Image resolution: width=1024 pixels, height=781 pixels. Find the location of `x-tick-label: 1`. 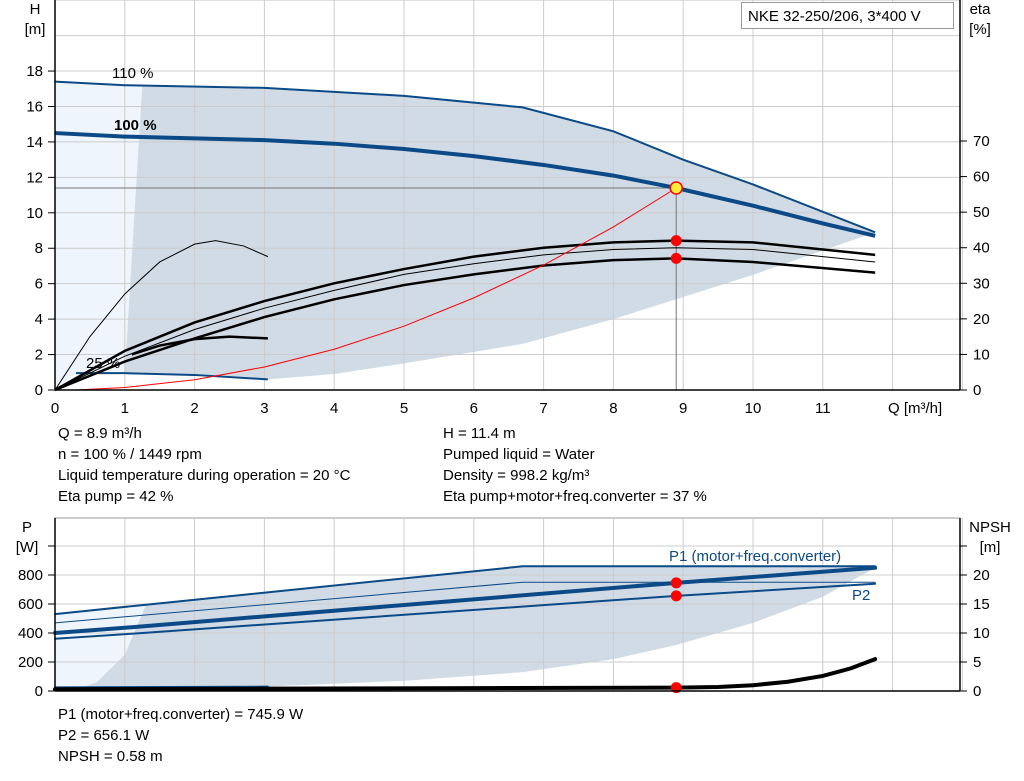

x-tick-label: 1 is located at coordinates (125, 408).